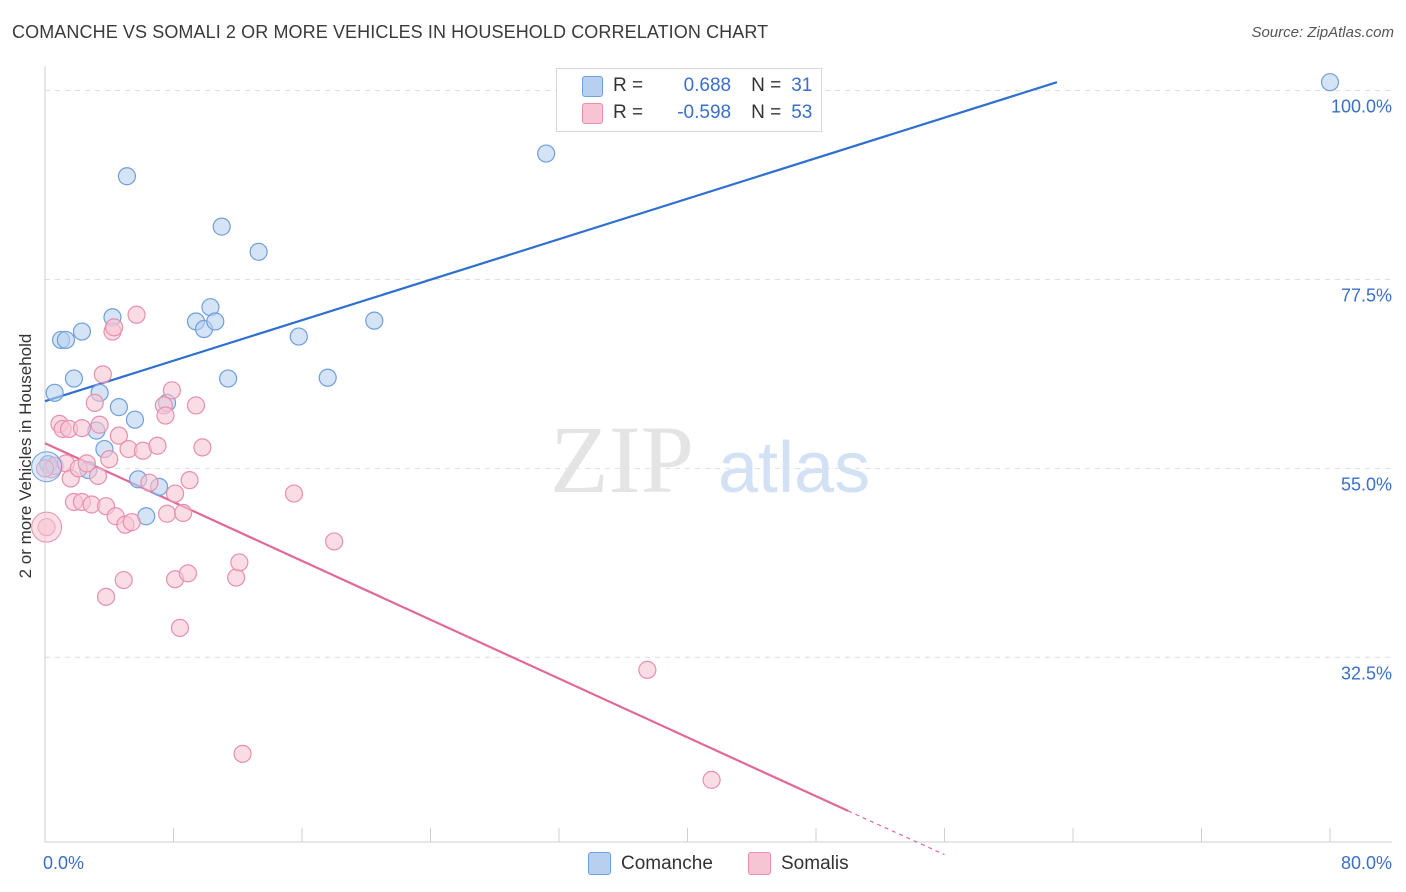 The width and height of the screenshot is (1406, 892). I want to click on bottom-legend-somalis: Somalis, so click(798, 863).